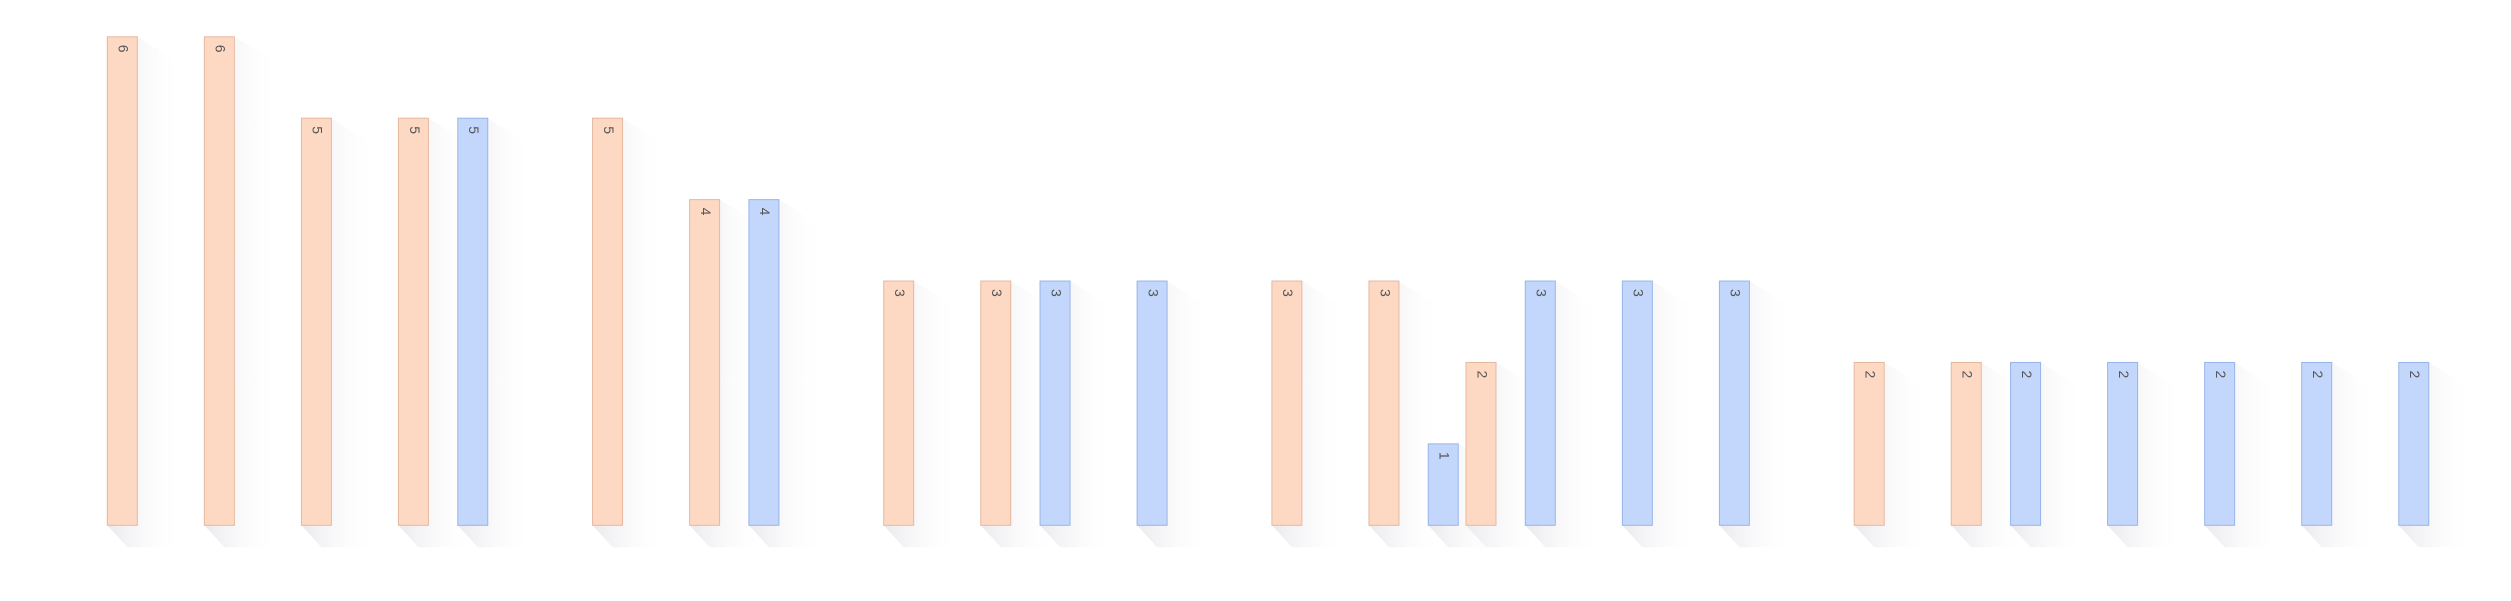  Describe the element at coordinates (1445, 456) in the screenshot. I see `value-label: 1` at that location.